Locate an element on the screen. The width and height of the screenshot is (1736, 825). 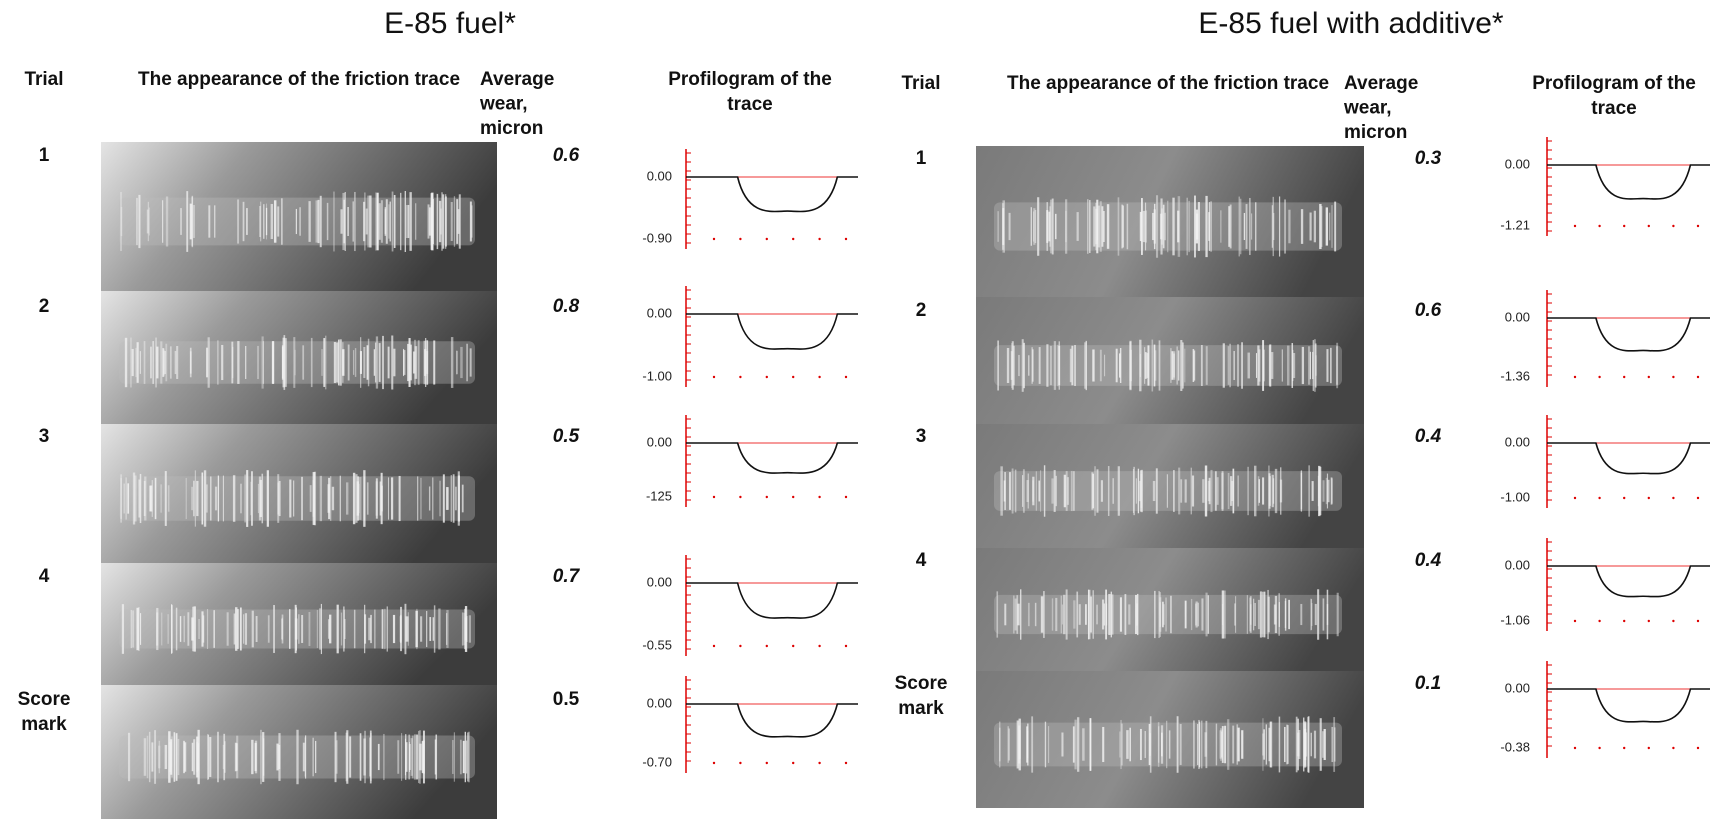
profilogram: 0.00 -1.36 is located at coordinates (1605, 338).